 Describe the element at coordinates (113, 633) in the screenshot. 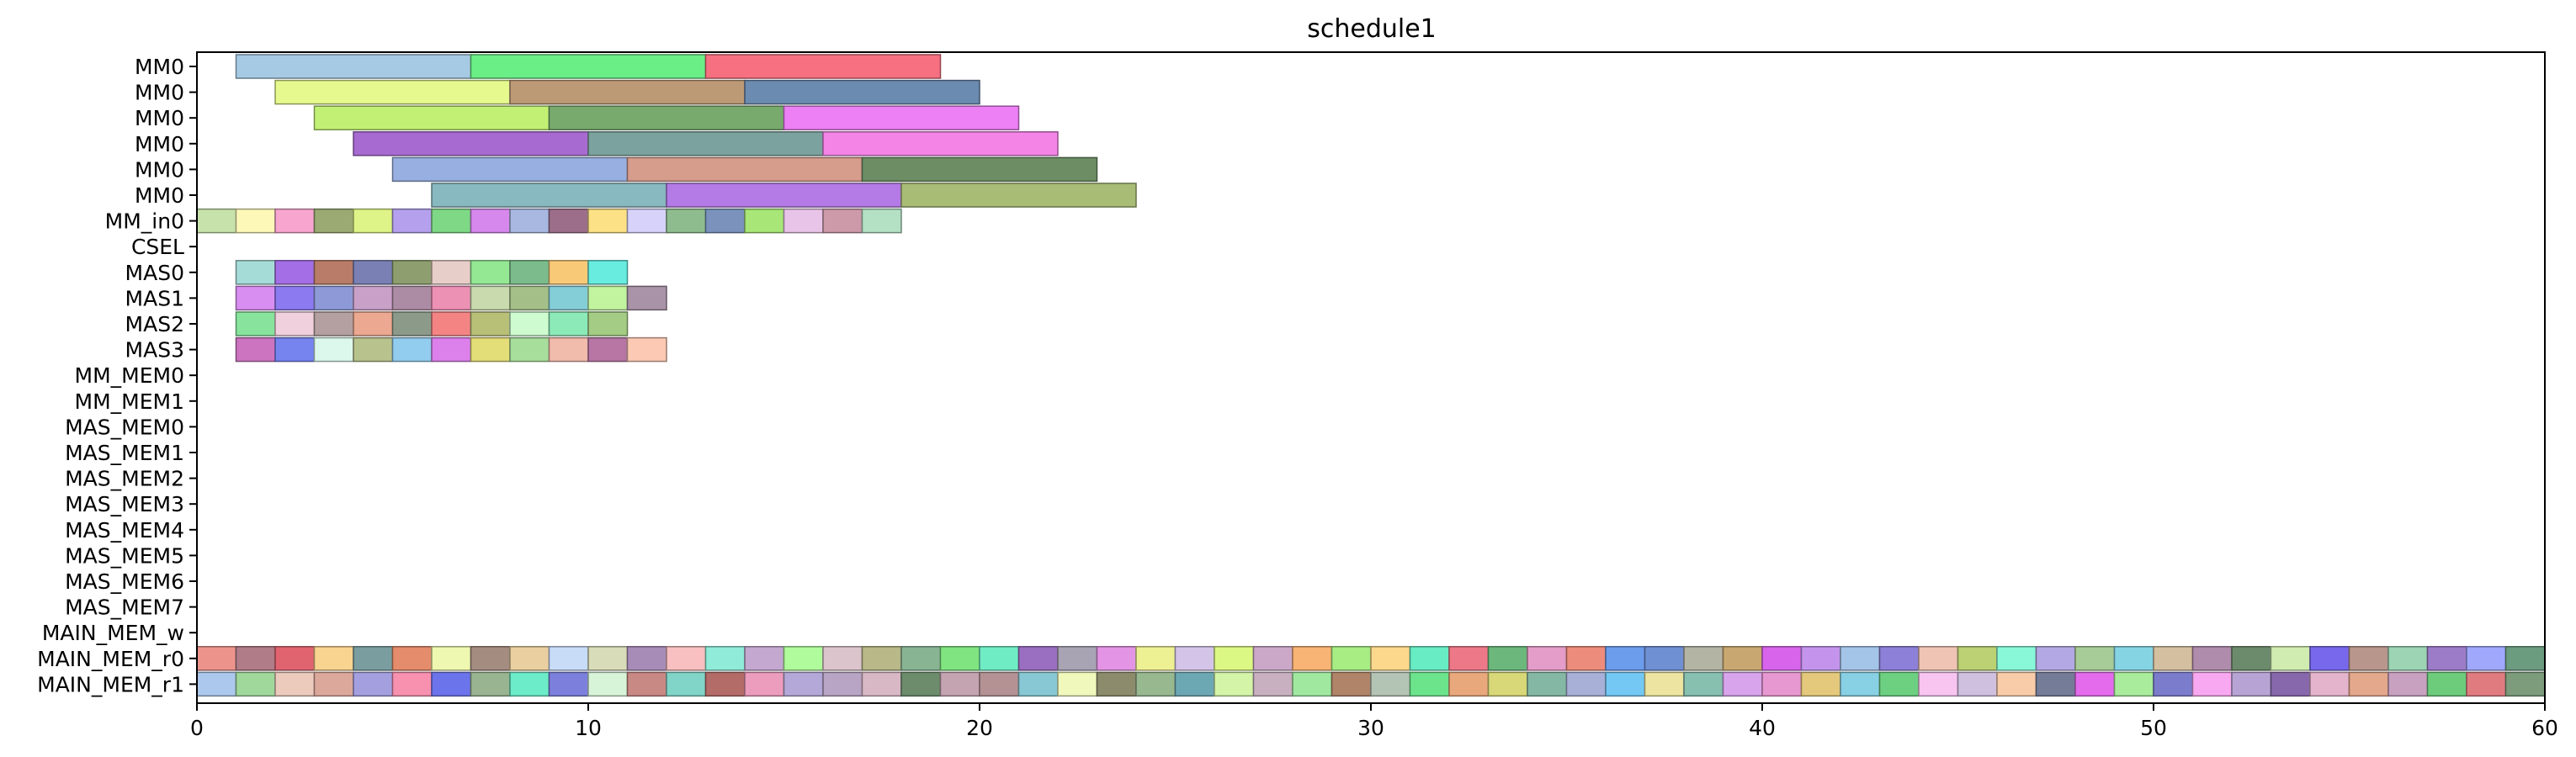

I see `y-tick-label: MAIN_MEM_w` at that location.